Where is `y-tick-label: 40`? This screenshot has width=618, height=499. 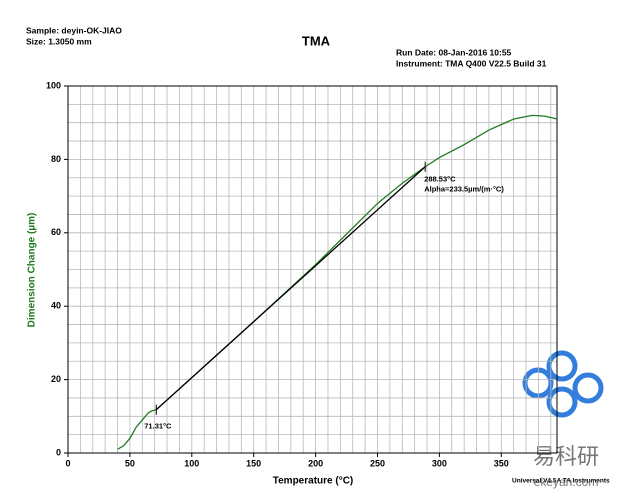
y-tick-label: 40 is located at coordinates (56, 306).